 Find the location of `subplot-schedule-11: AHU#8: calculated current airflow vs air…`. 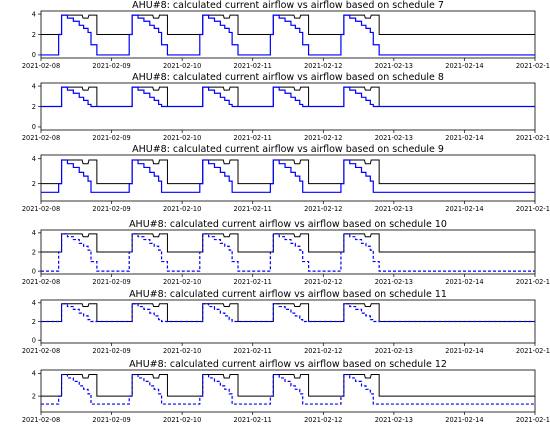

subplot-schedule-11: AHU#8: calculated current airflow vs air… is located at coordinates (286, 322).